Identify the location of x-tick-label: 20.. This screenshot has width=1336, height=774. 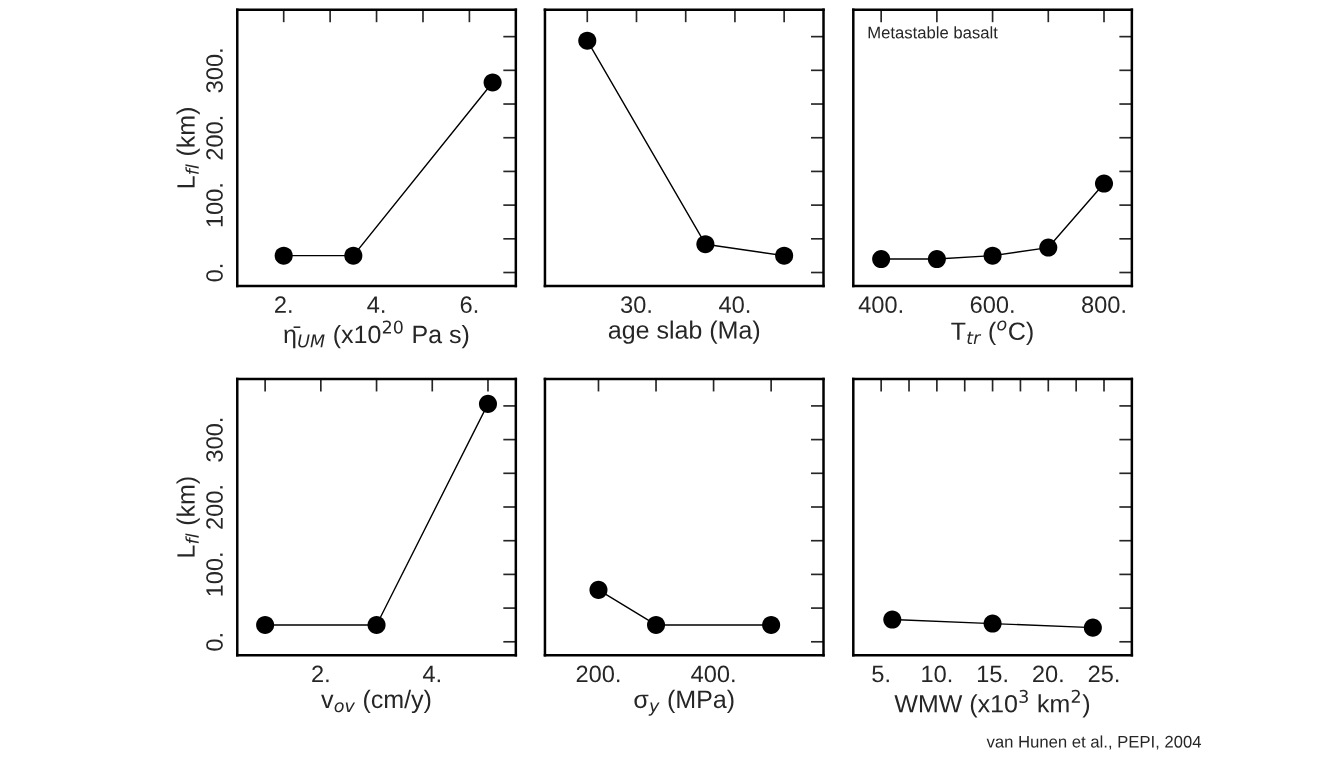
(1048, 674).